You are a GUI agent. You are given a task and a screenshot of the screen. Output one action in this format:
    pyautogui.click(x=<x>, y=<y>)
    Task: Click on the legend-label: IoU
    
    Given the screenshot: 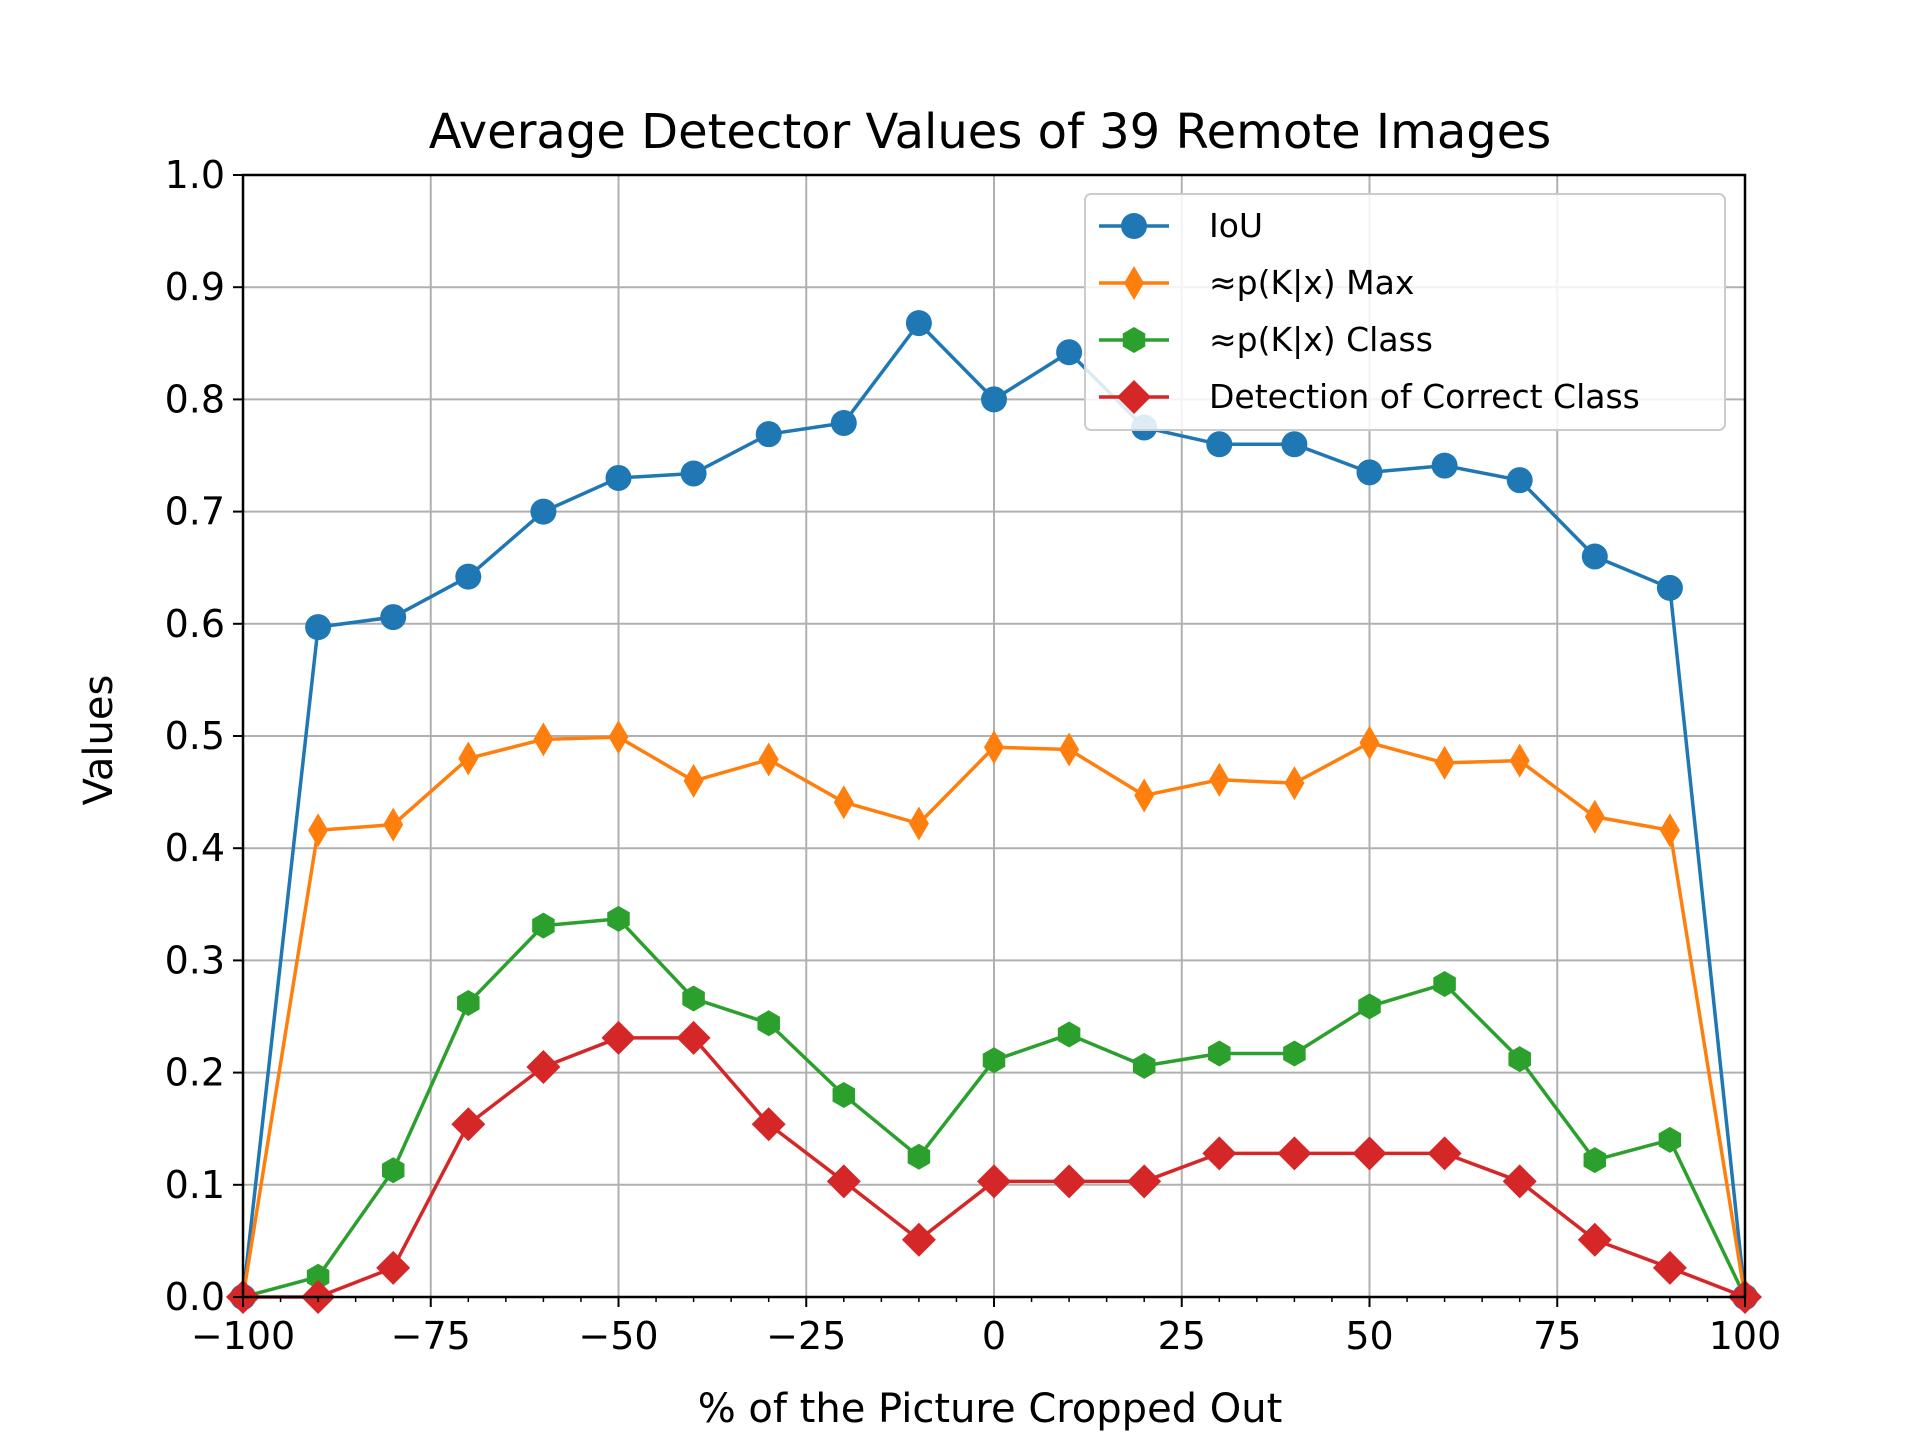 What is the action you would take?
    pyautogui.click(x=1236, y=225)
    